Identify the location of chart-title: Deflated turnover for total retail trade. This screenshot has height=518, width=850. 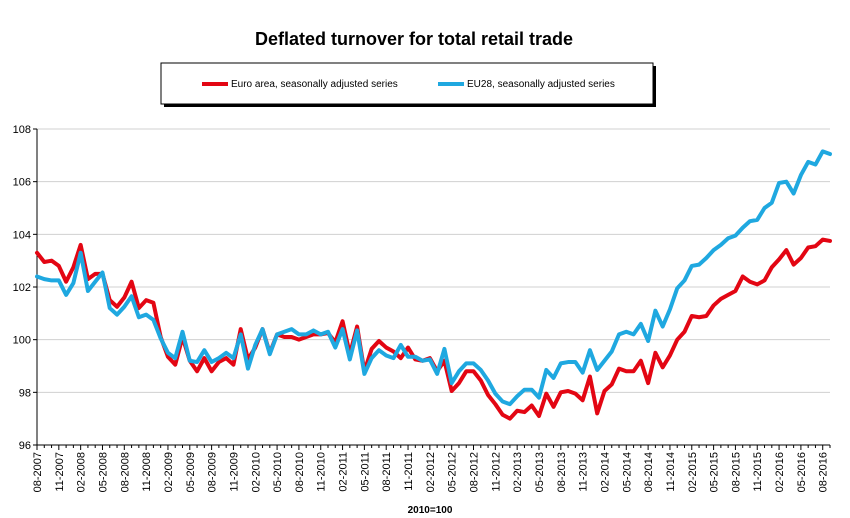
(414, 39).